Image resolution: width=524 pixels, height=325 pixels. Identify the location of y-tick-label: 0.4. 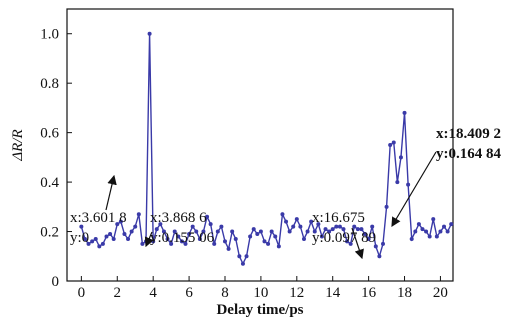
(49, 183).